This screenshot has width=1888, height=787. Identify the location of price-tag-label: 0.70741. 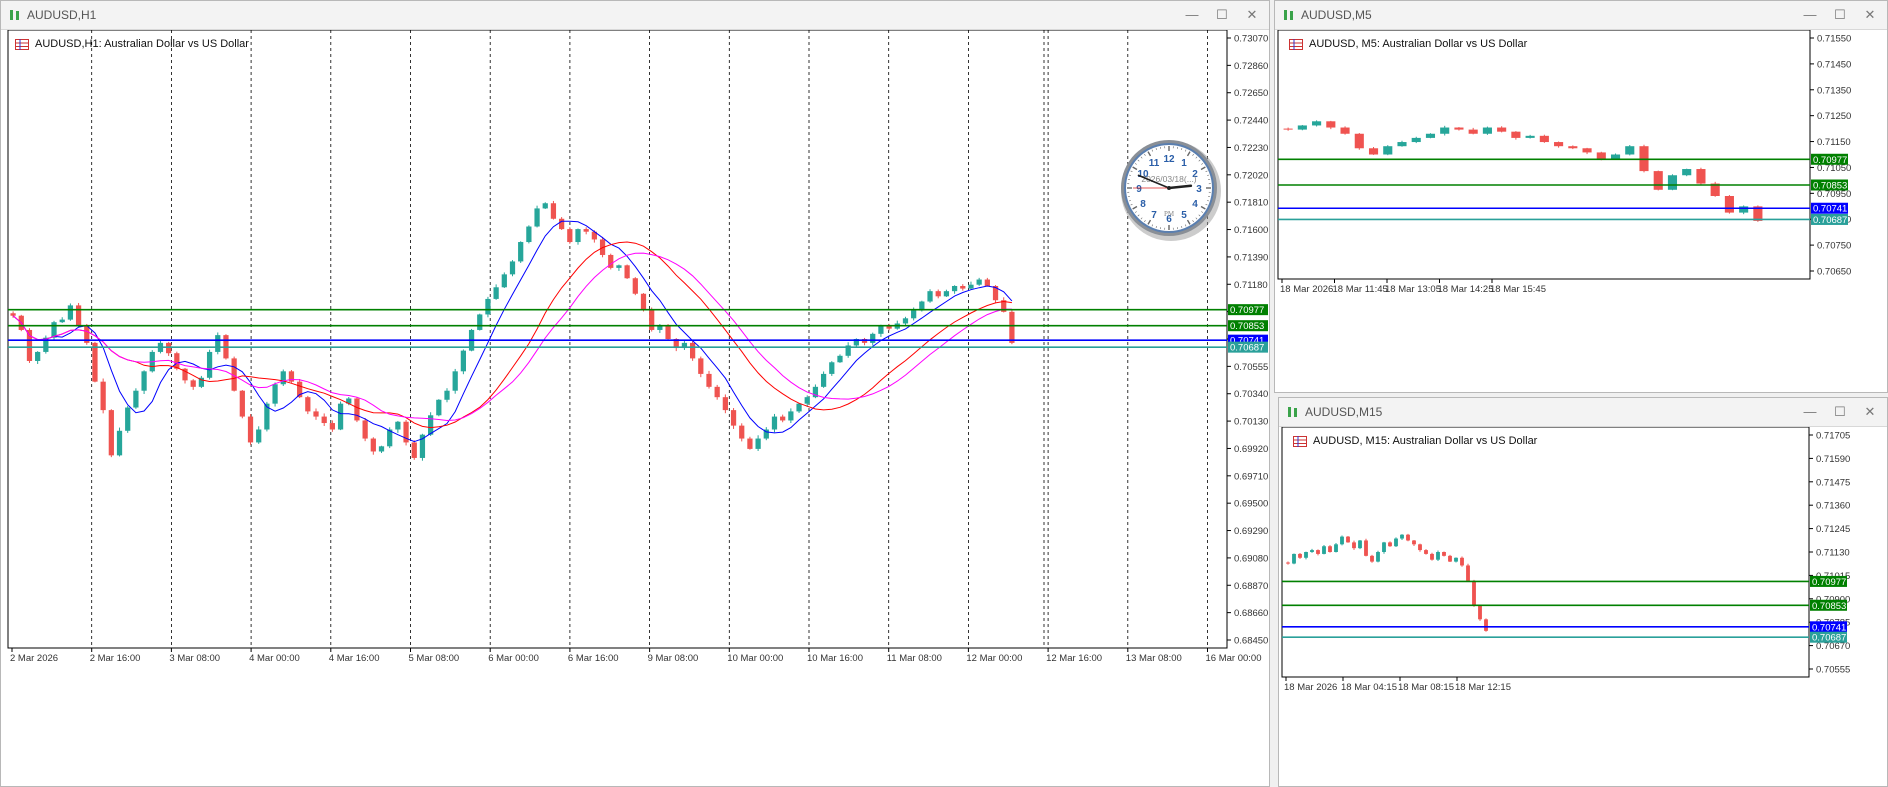
(1830, 209).